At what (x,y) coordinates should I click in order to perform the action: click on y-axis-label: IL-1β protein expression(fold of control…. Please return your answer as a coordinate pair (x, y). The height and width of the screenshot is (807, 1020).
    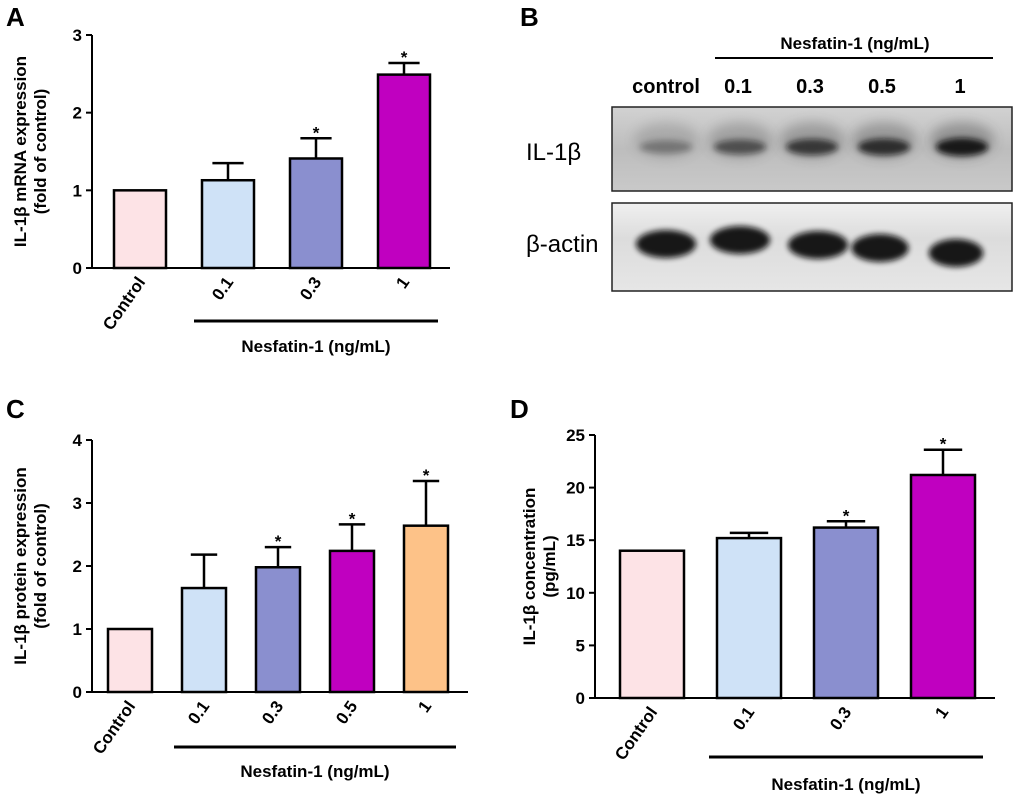
    Looking at the image, I should click on (30, 565).